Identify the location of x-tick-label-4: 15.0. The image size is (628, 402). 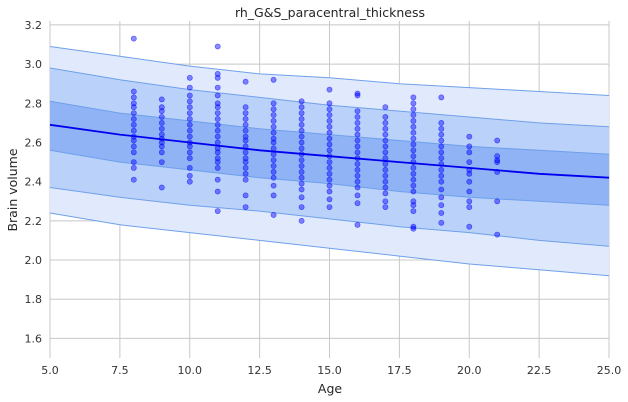
(329, 370).